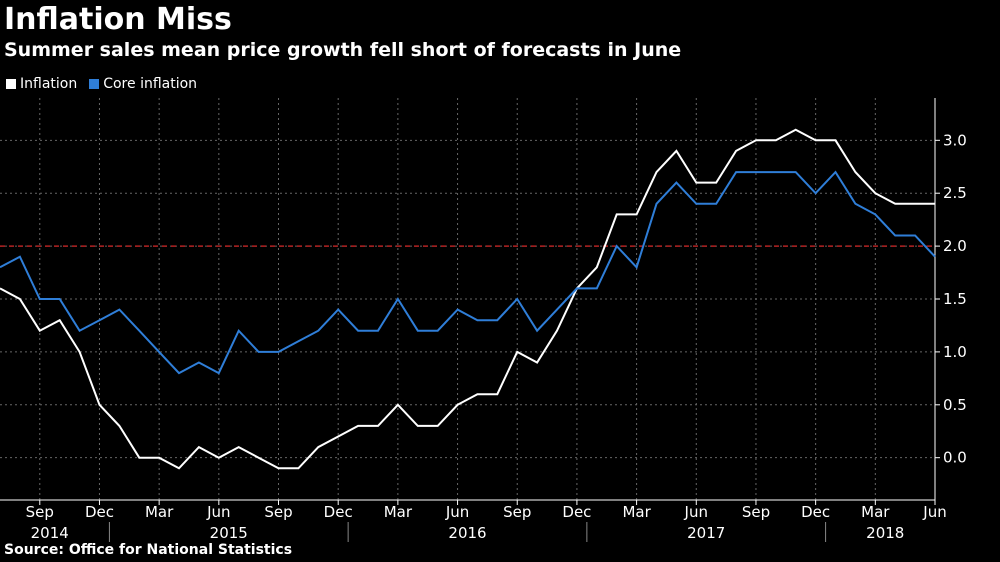 This screenshot has height=562, width=1000. Describe the element at coordinates (50, 533) in the screenshot. I see `year-label: 2014` at that location.